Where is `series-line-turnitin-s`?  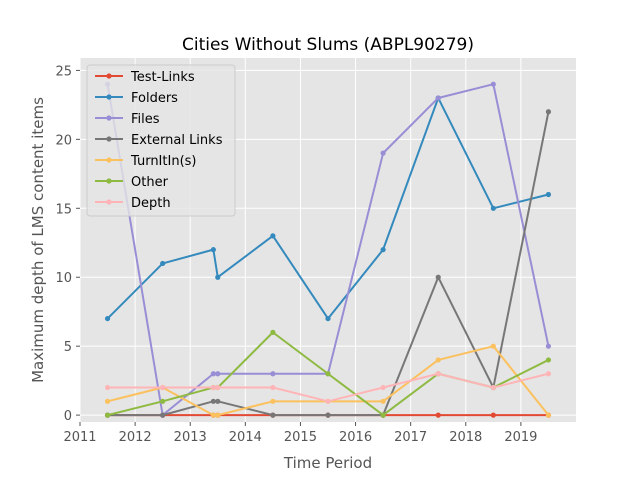 series-line-turnitin-s is located at coordinates (328, 381).